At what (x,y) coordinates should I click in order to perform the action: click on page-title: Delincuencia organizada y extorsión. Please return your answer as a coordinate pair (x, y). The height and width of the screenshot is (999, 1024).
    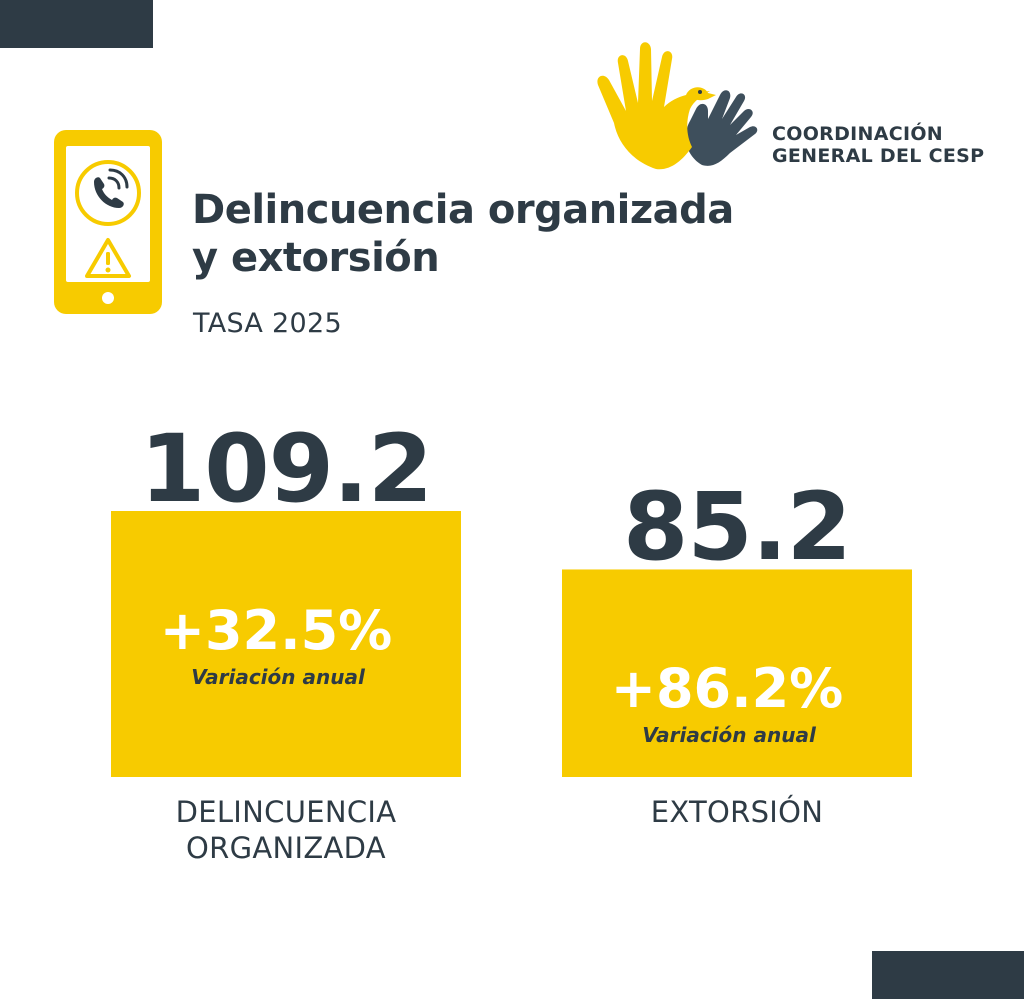
    Looking at the image, I should click on (463, 234).